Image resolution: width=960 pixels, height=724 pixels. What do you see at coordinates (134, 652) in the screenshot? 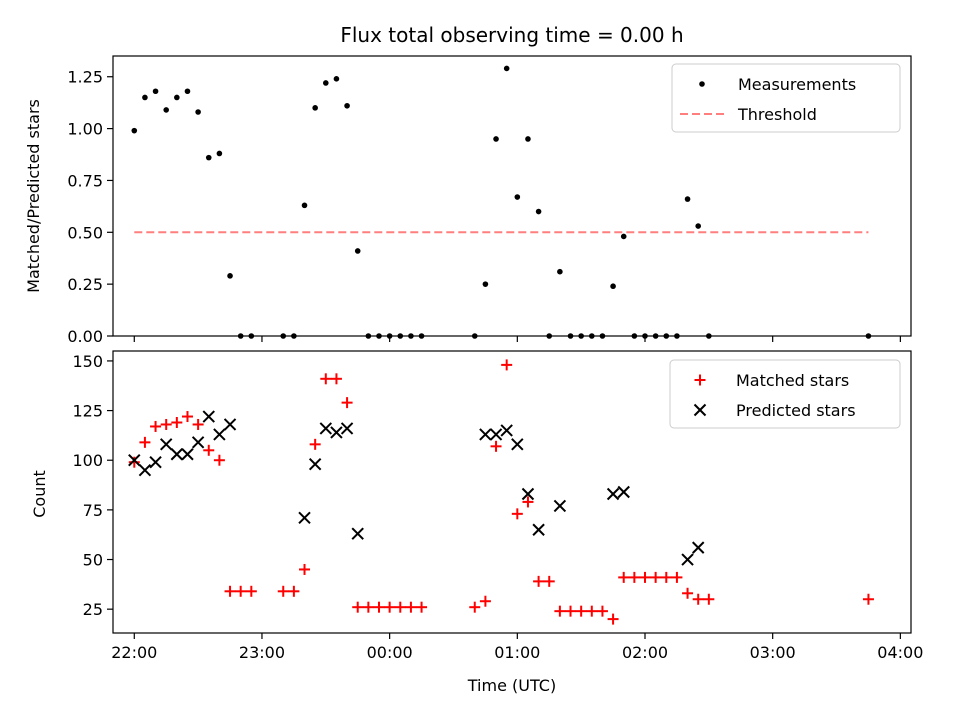
I see `x-tick-label: 22:00` at bounding box center [134, 652].